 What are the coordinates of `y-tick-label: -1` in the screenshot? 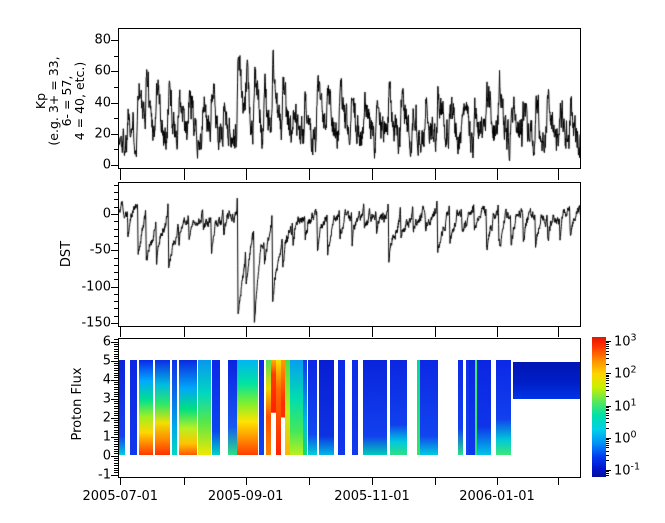 It's located at (104, 475).